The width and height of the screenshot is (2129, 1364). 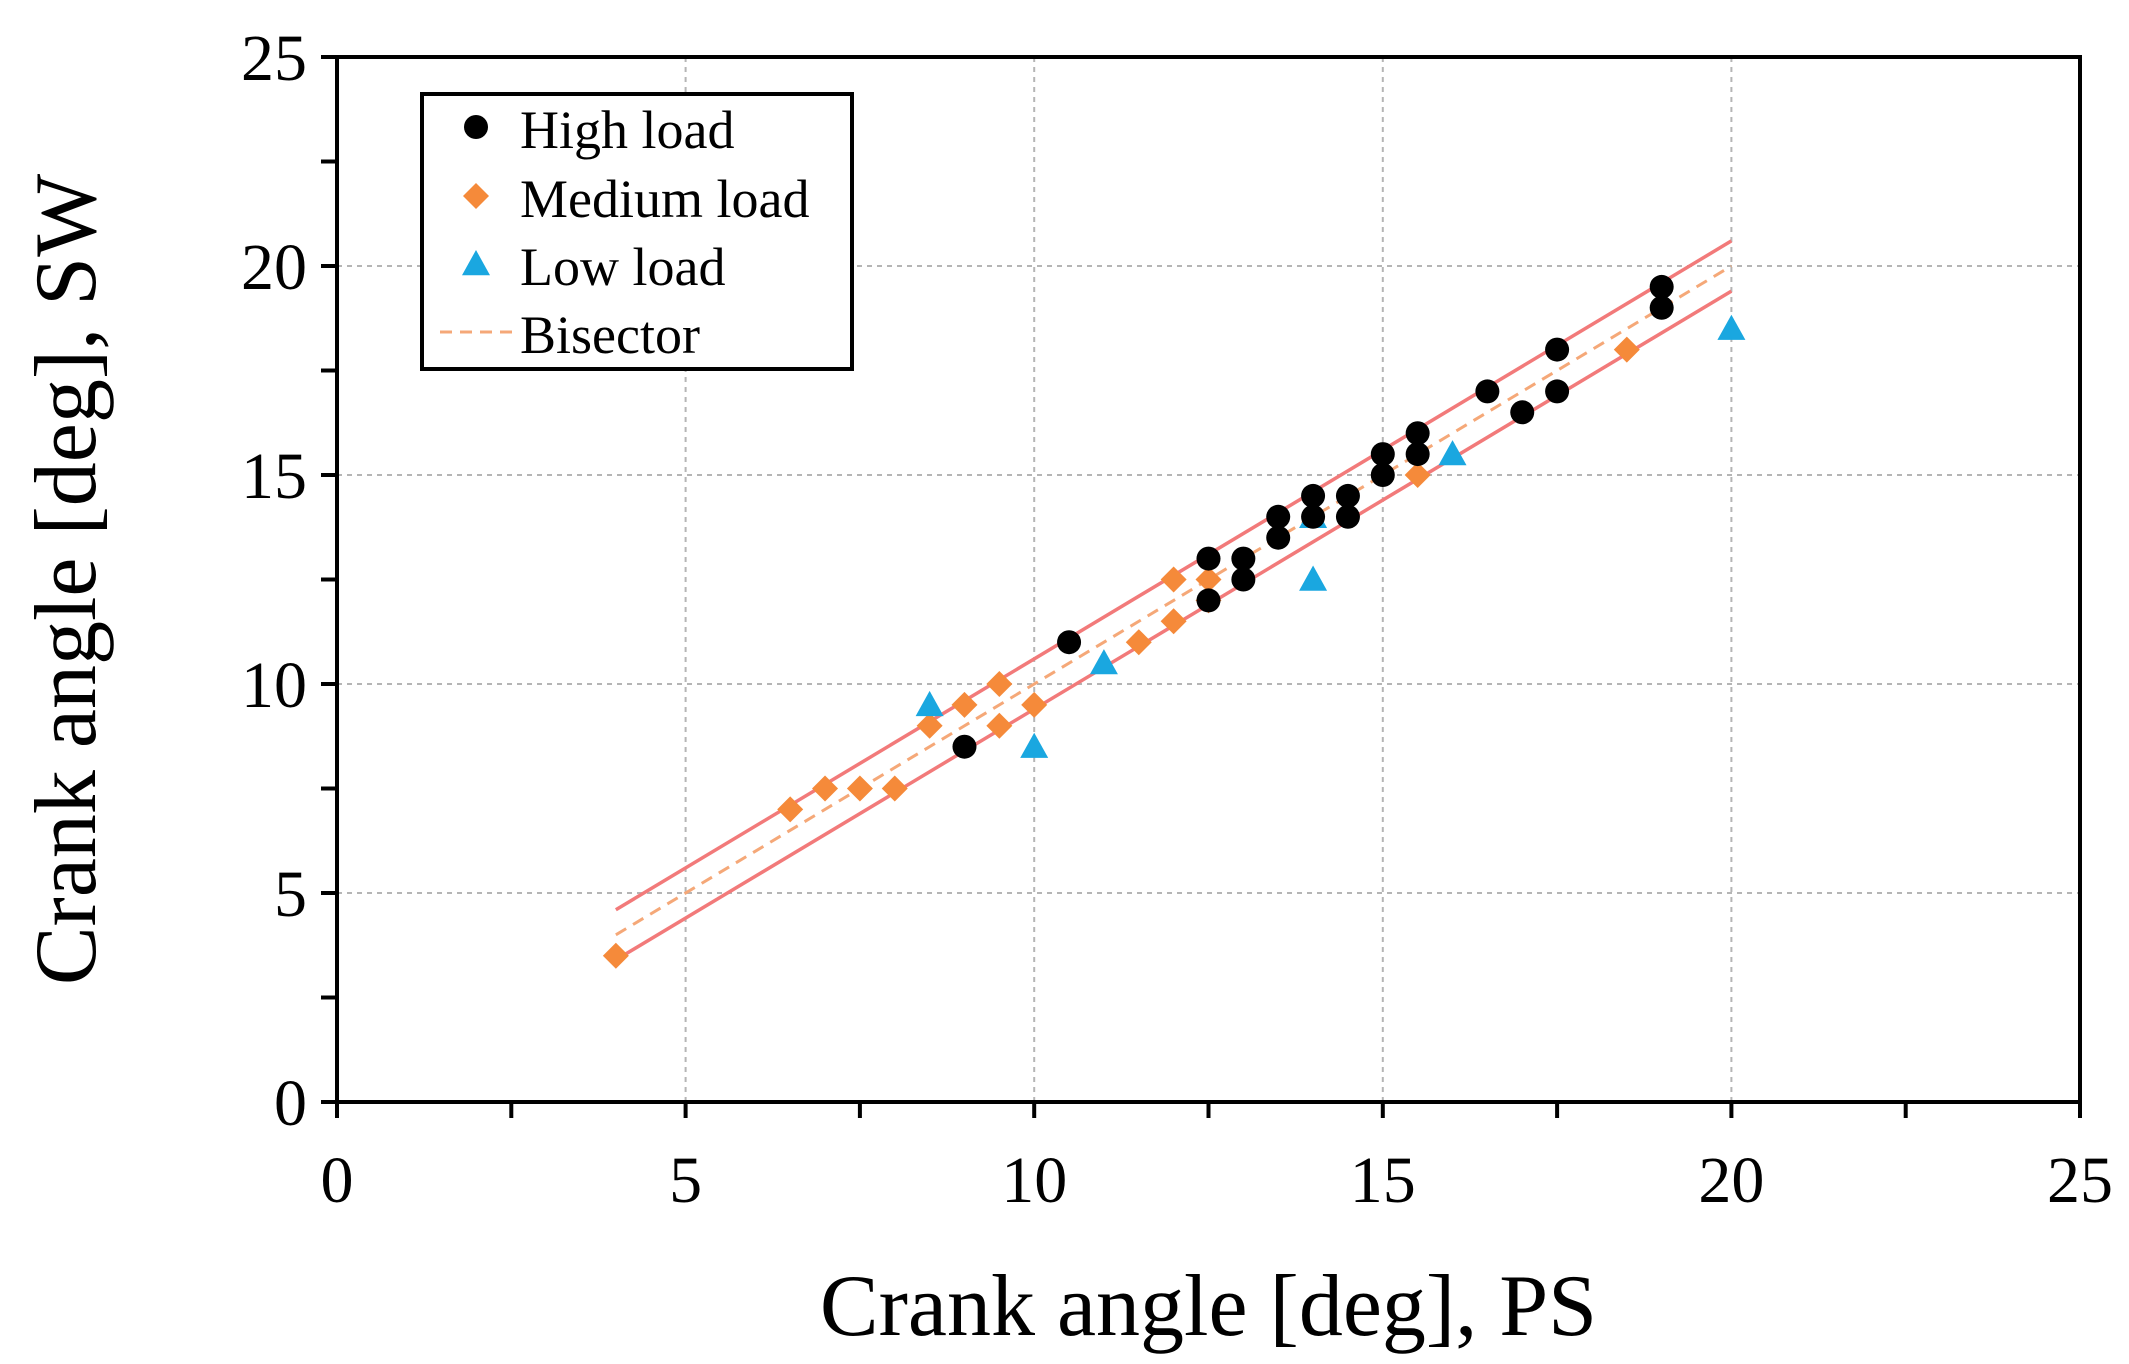 I want to click on x-tick-label: 15, so click(x=1383, y=1180).